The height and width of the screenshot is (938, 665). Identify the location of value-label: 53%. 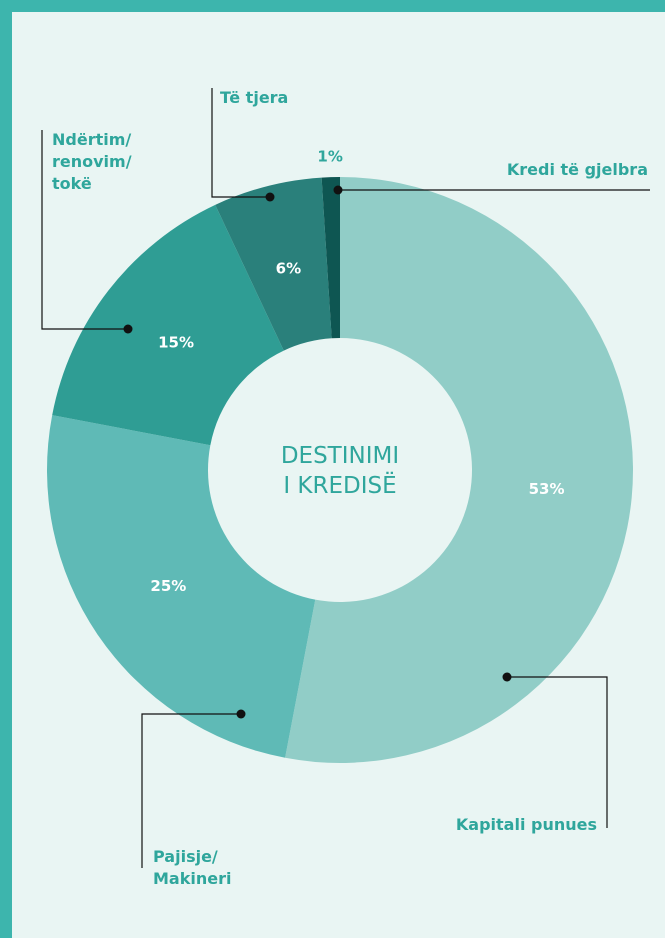
(547, 489).